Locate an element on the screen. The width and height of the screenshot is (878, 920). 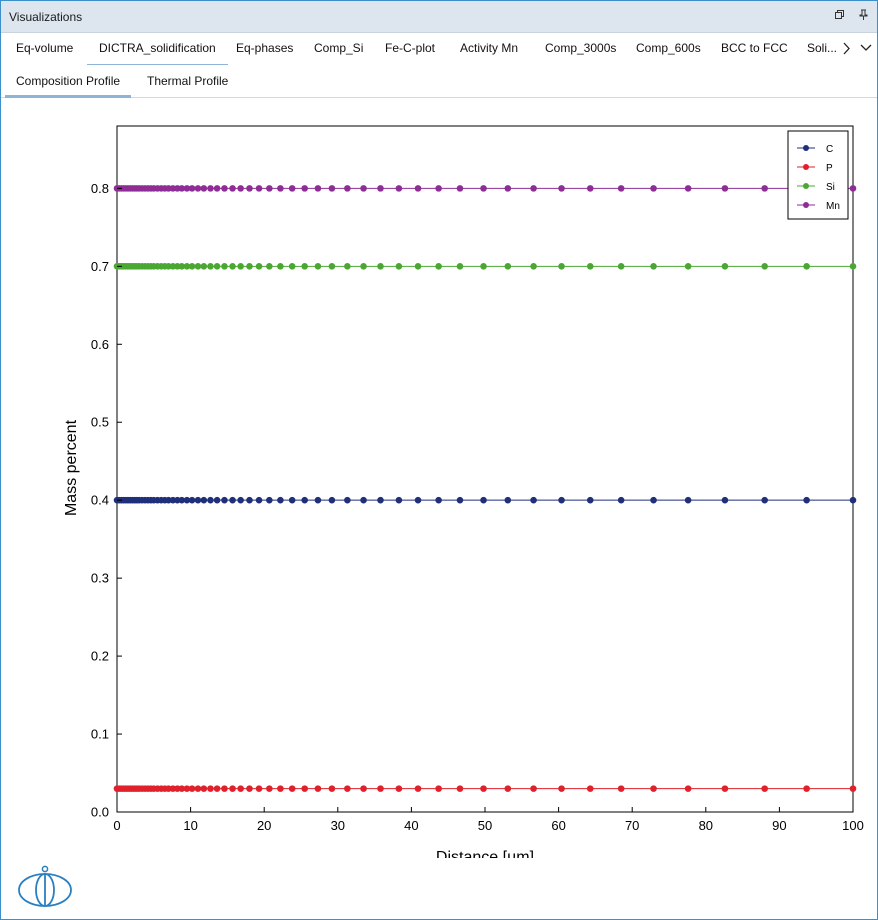
series-c is located at coordinates (485, 500).